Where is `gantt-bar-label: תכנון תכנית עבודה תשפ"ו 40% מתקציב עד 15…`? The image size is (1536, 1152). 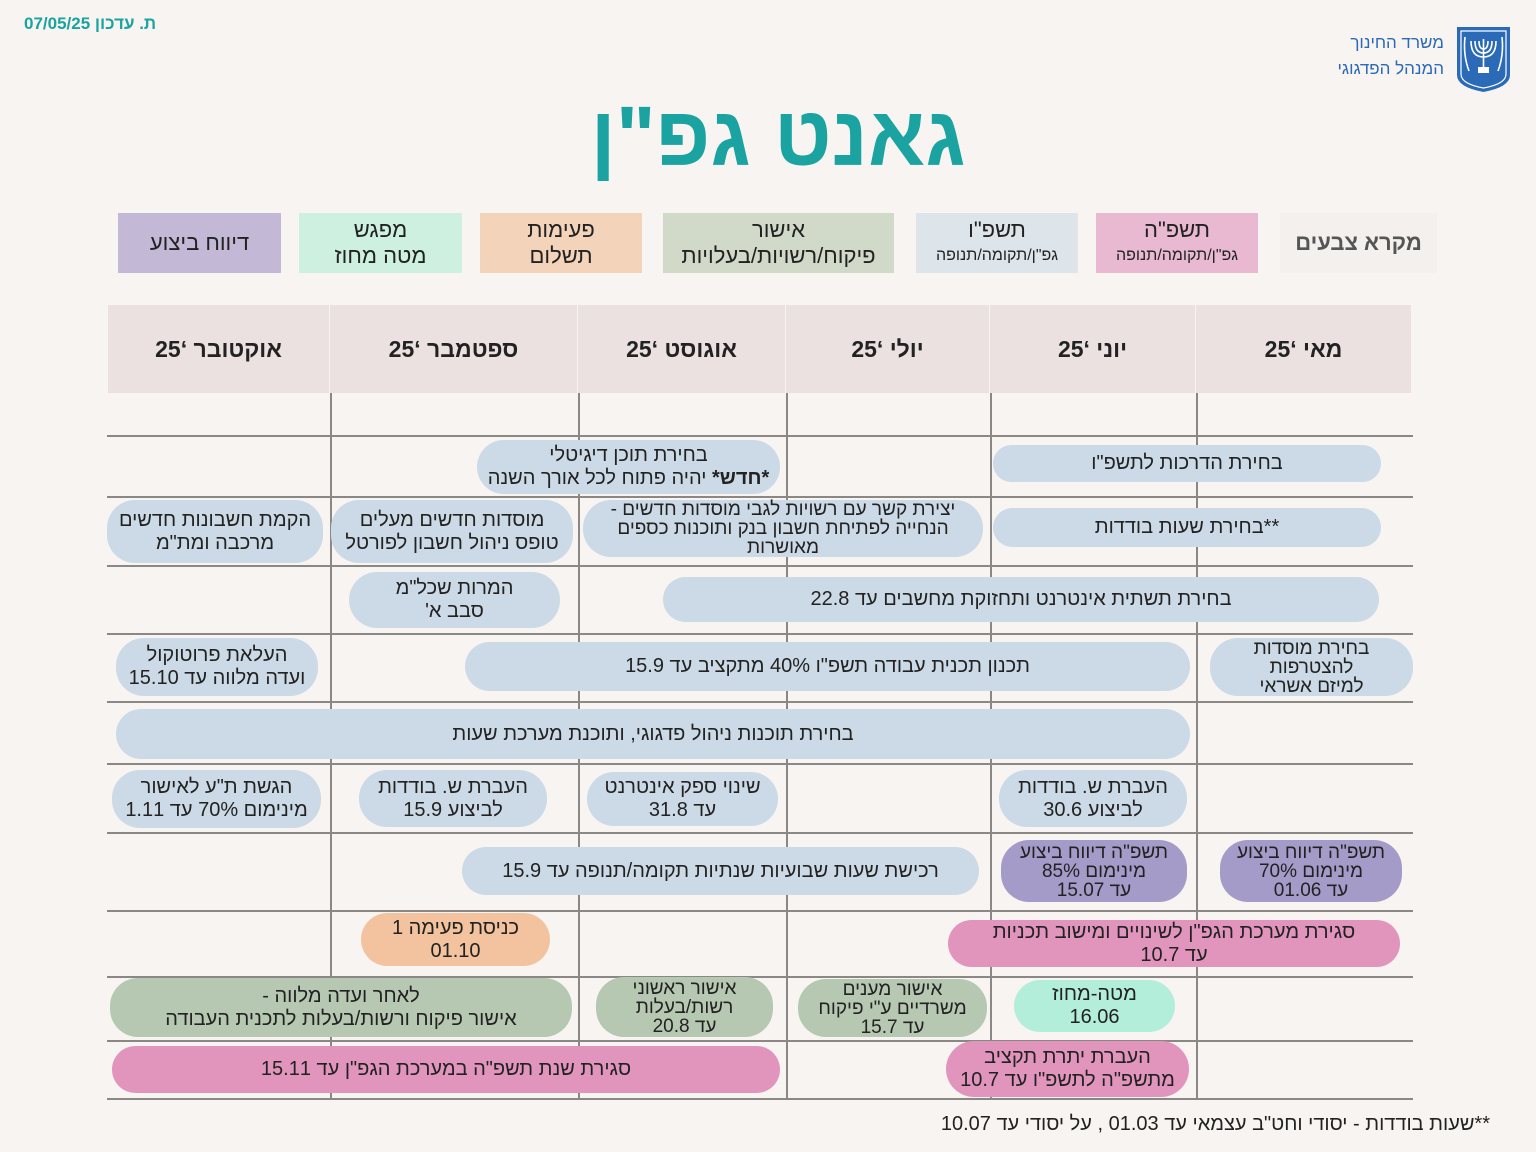
gantt-bar-label: תכנון תכנית עבודה תשפ"ו 40% מתקציב עד 15… is located at coordinates (827, 666).